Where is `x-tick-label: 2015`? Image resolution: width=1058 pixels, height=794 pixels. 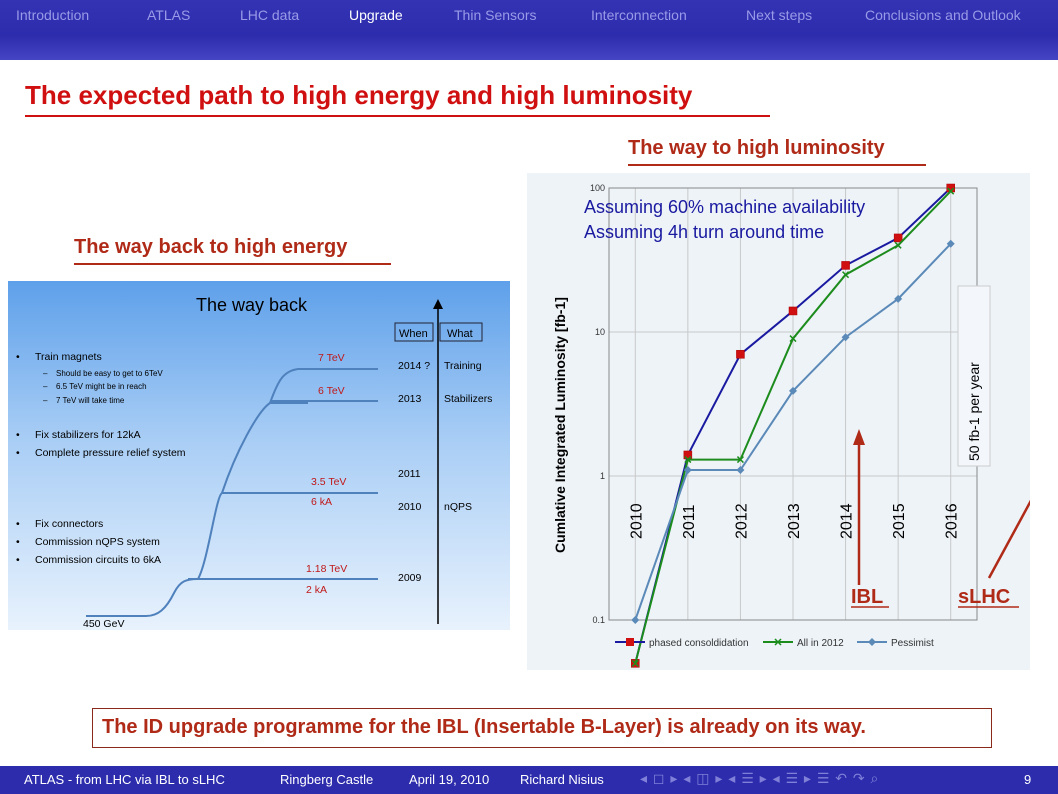
x-tick-label: 2015 is located at coordinates (899, 521).